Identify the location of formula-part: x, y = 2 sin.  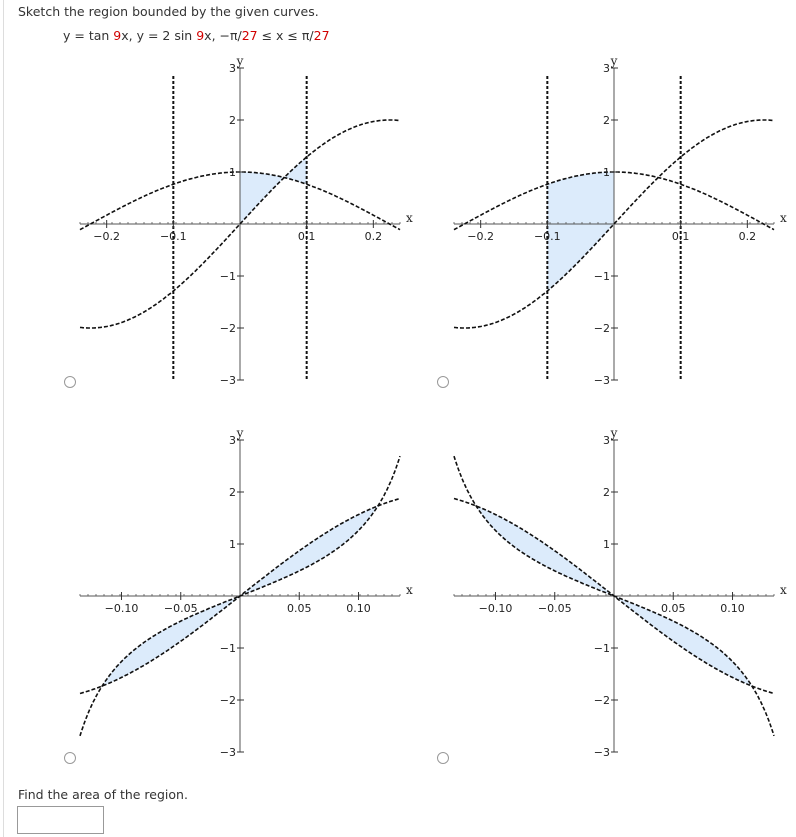
(159, 35).